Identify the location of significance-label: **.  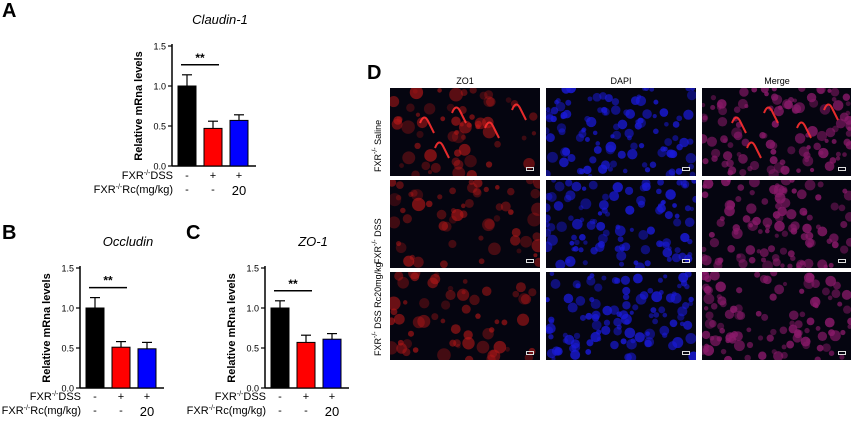
(293, 284).